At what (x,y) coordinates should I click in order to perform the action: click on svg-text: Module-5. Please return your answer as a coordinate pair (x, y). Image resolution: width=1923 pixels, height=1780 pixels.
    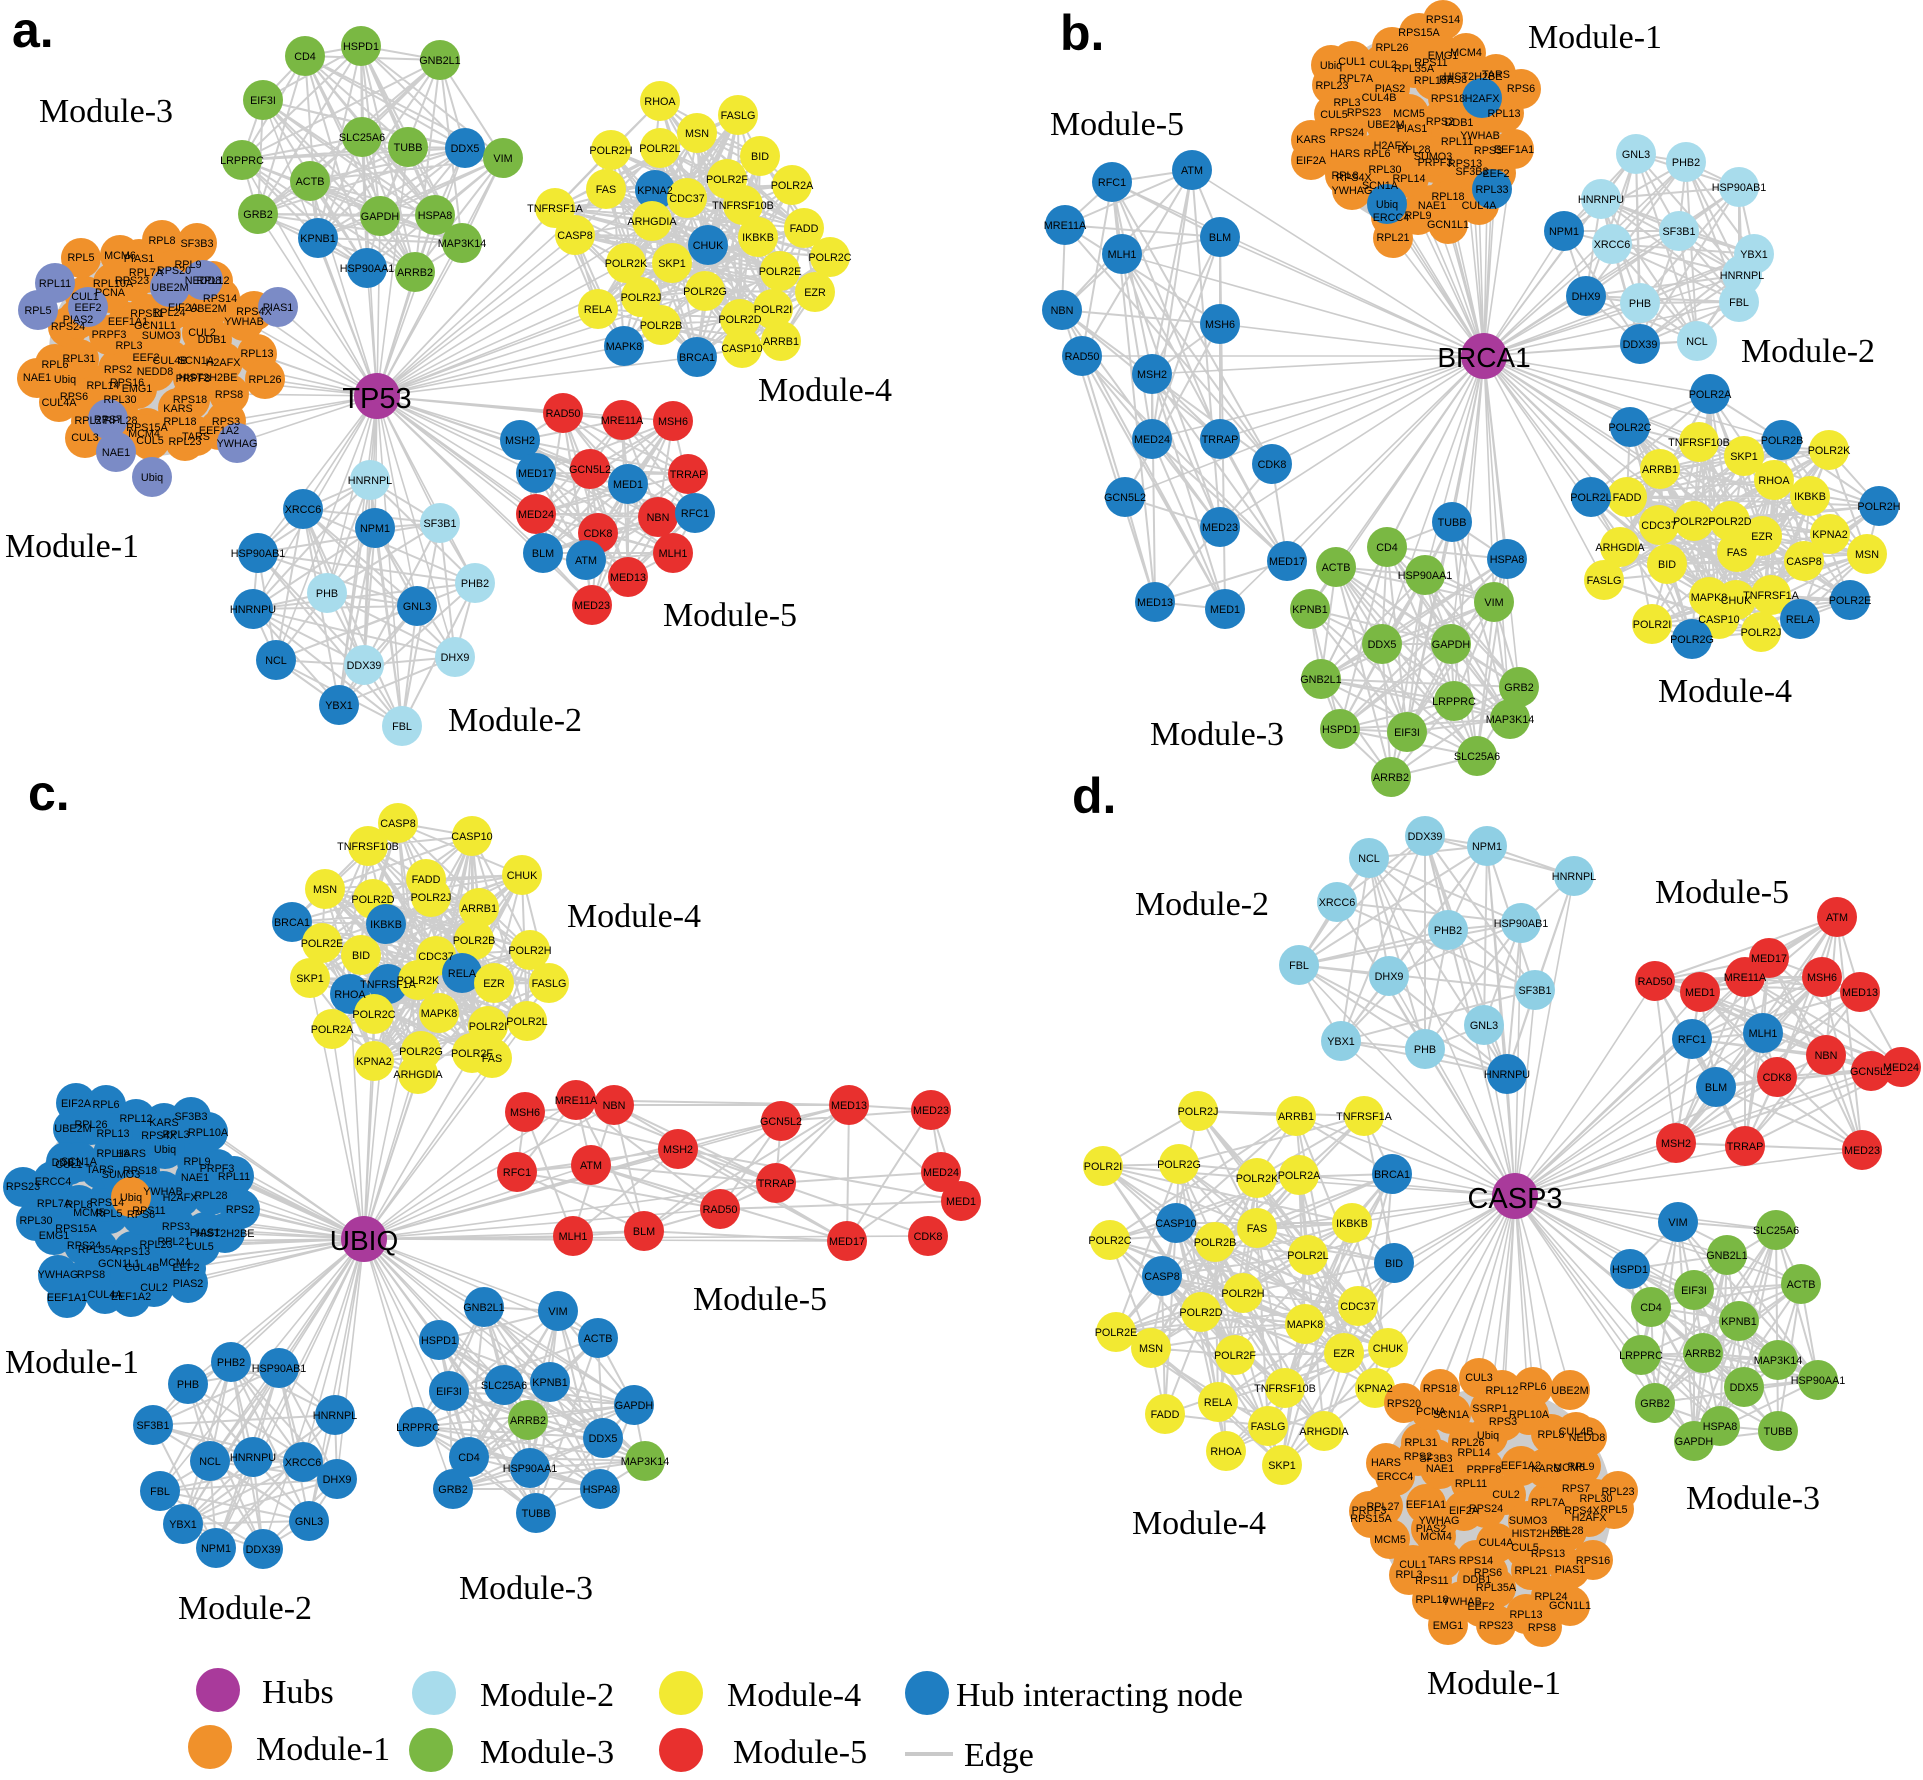
    Looking at the image, I should click on (760, 1299).